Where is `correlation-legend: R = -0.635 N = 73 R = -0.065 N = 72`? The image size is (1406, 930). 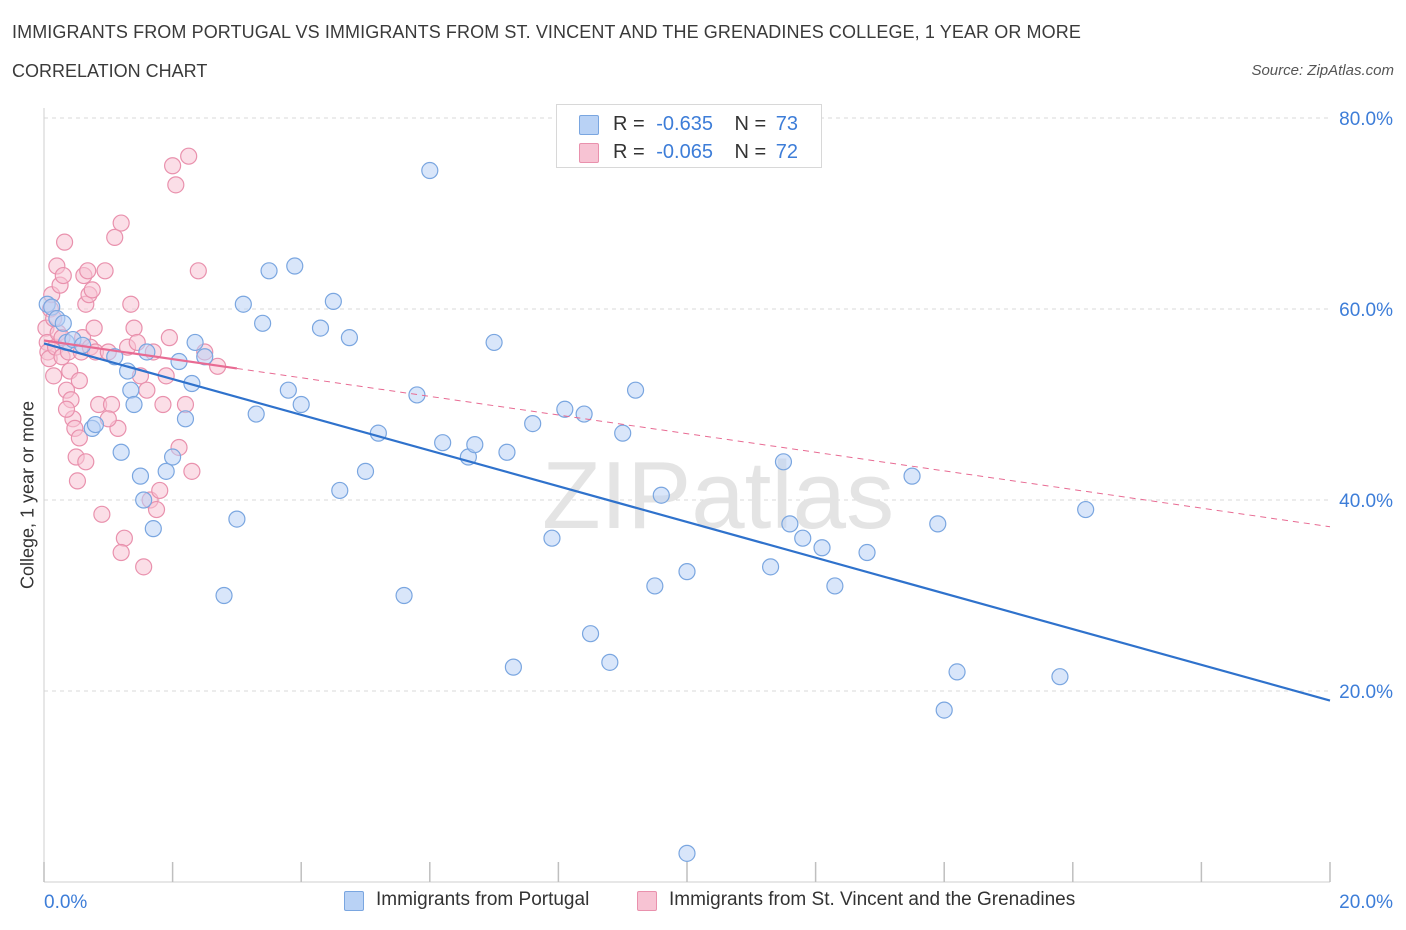
correlation-legend: R = -0.635 N = 73 R = -0.065 N = 72 is located at coordinates (689, 136).